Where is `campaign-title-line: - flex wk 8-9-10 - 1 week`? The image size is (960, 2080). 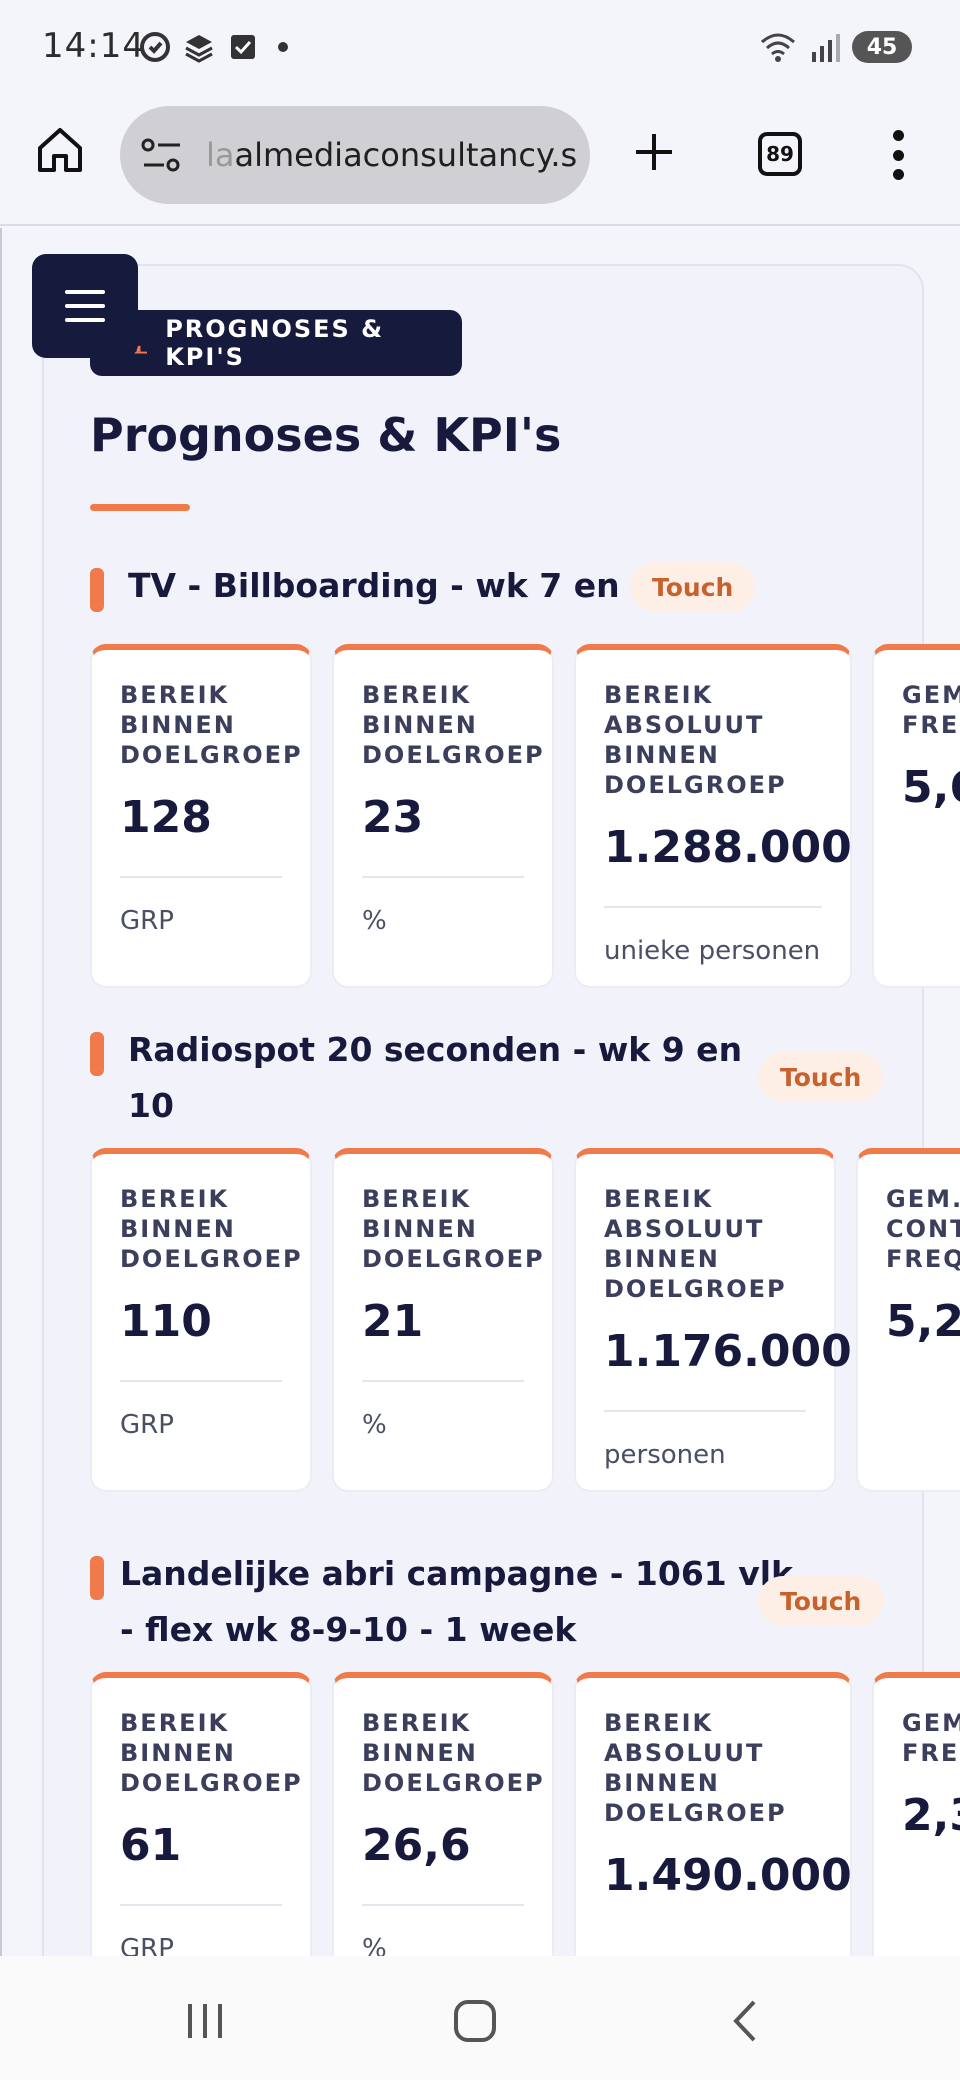
campaign-title-line: - flex wk 8-9-10 - 1 week is located at coordinates (348, 1629).